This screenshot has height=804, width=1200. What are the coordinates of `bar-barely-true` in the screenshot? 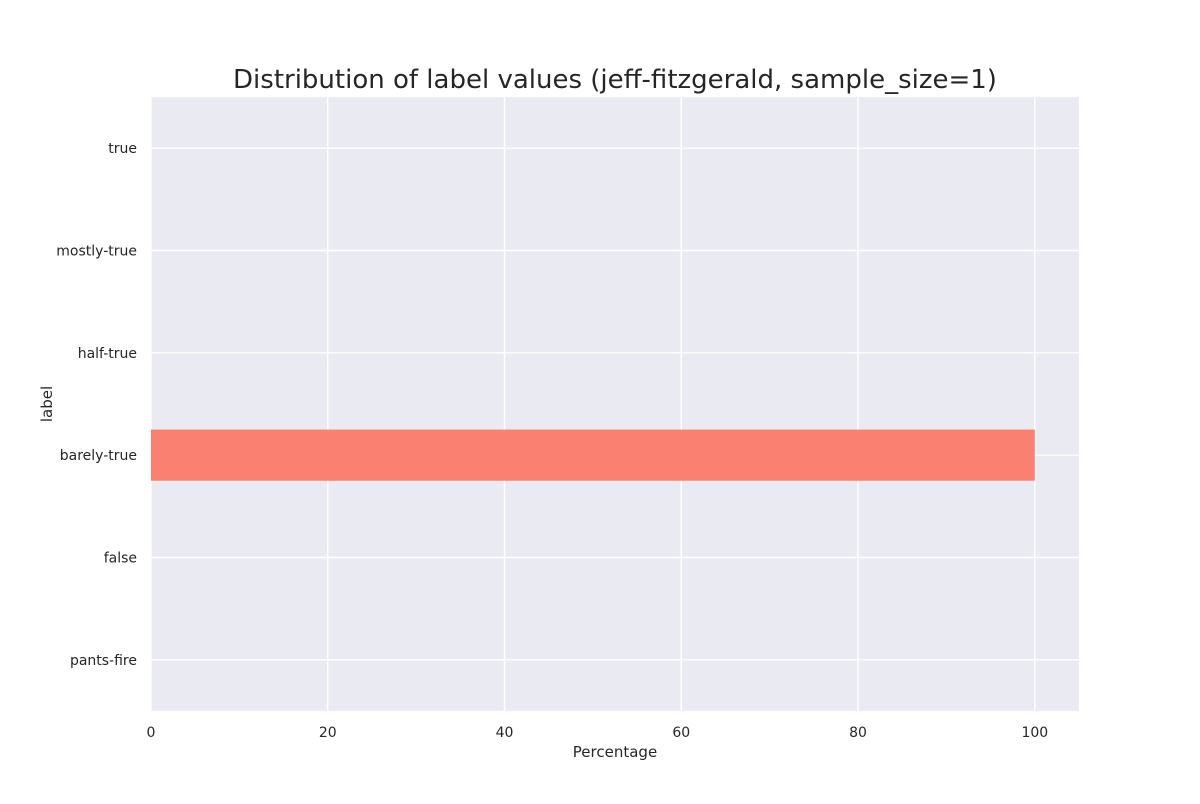 It's located at (593, 455).